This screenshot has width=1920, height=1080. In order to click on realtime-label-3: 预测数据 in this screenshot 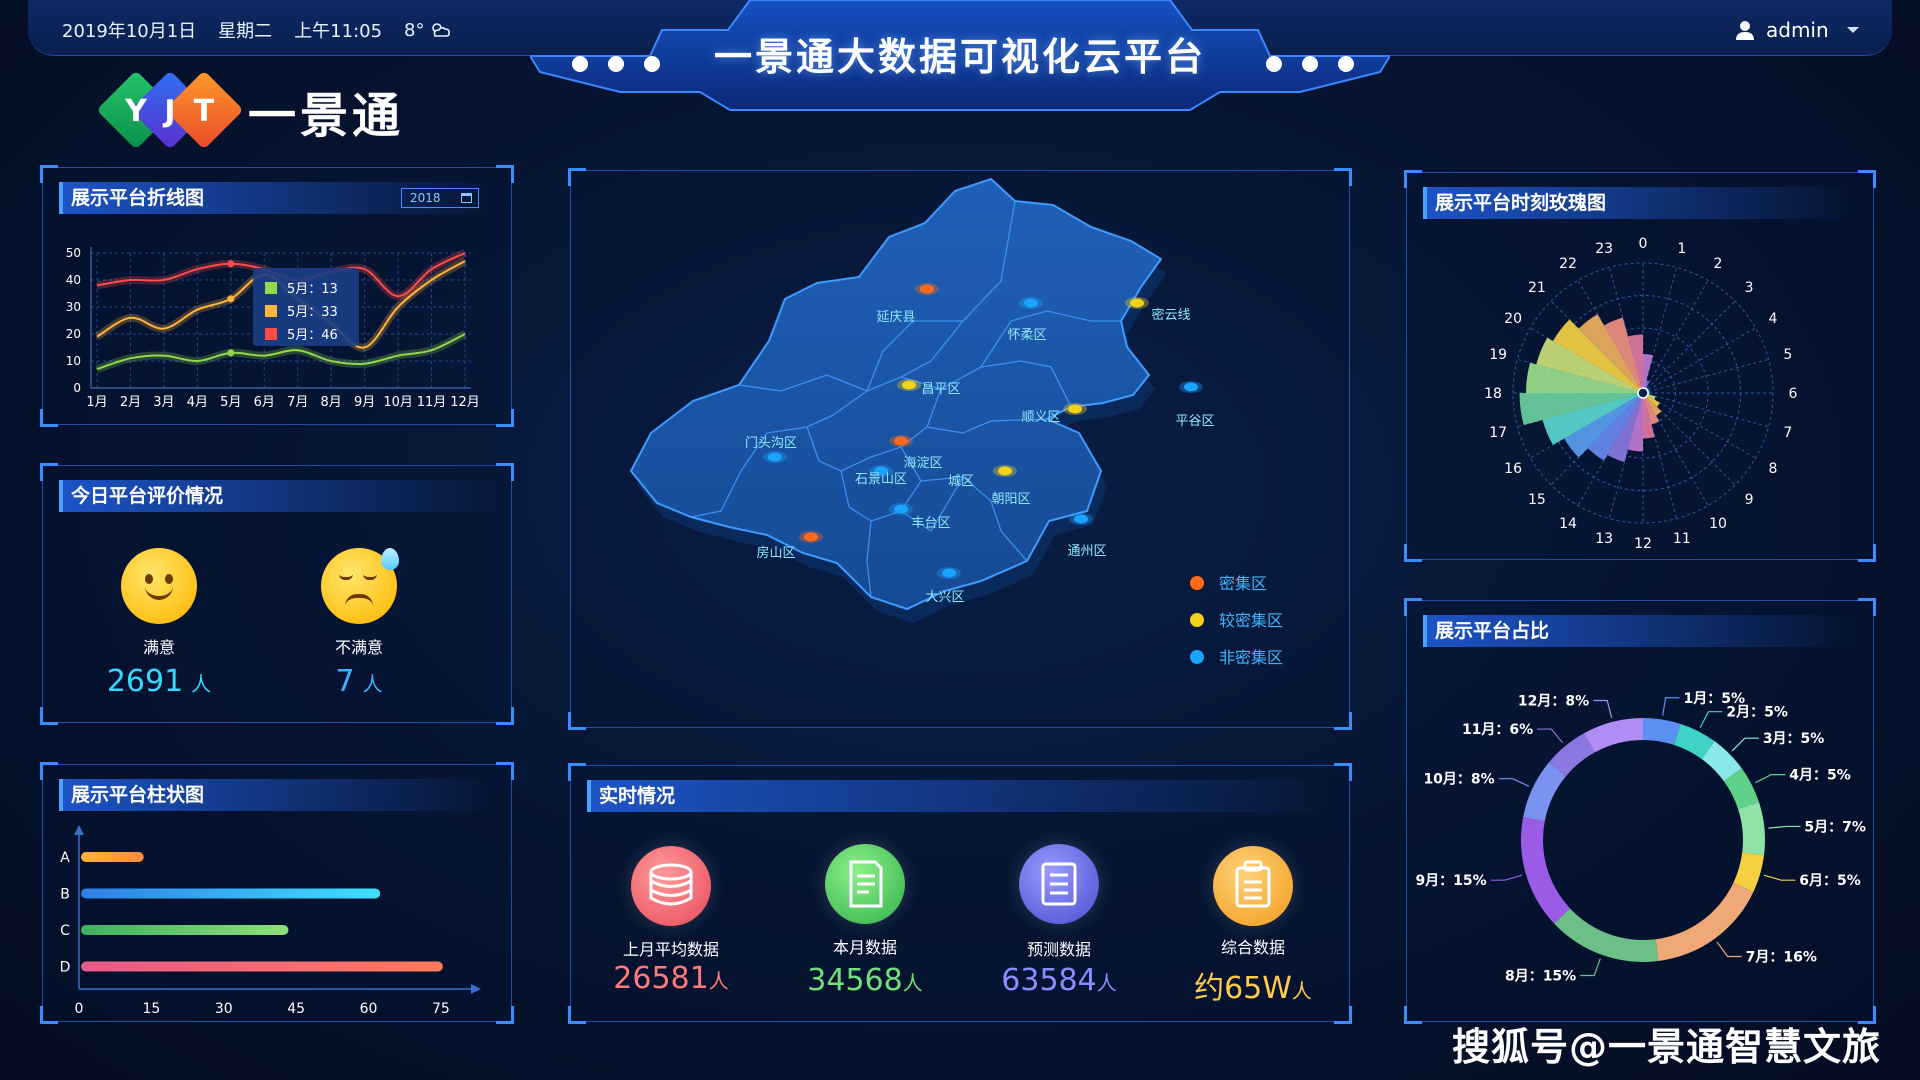, I will do `click(1058, 949)`.